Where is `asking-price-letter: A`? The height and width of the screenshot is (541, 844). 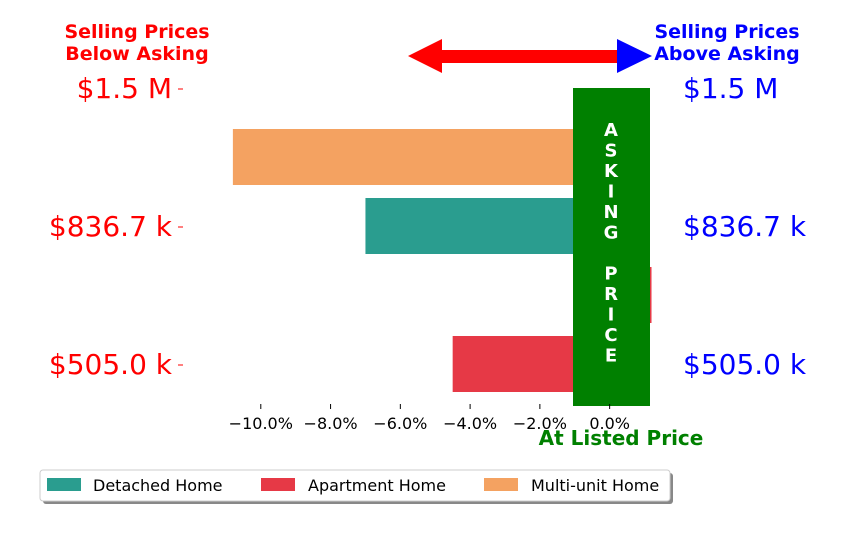 asking-price-letter: A is located at coordinates (611, 130).